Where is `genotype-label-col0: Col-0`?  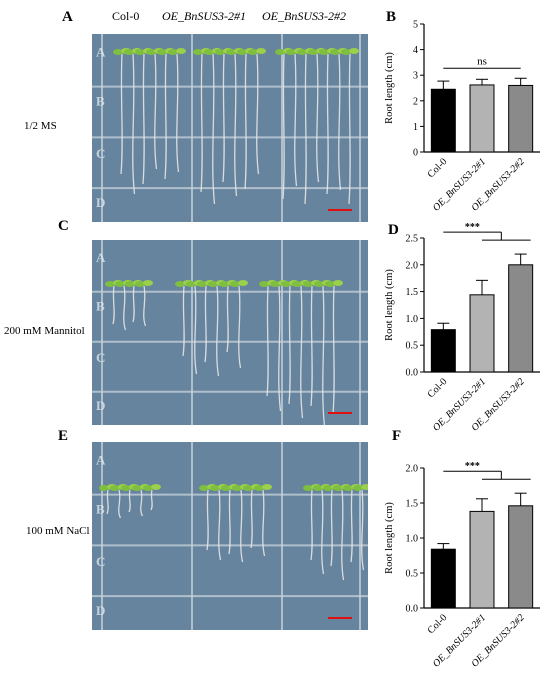
genotype-label-col0: Col-0 is located at coordinates (126, 16).